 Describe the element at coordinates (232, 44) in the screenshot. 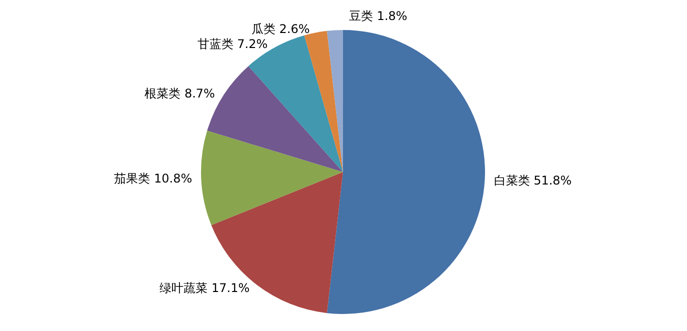

I see `slice-label: 甘蓝类 7.2%` at that location.